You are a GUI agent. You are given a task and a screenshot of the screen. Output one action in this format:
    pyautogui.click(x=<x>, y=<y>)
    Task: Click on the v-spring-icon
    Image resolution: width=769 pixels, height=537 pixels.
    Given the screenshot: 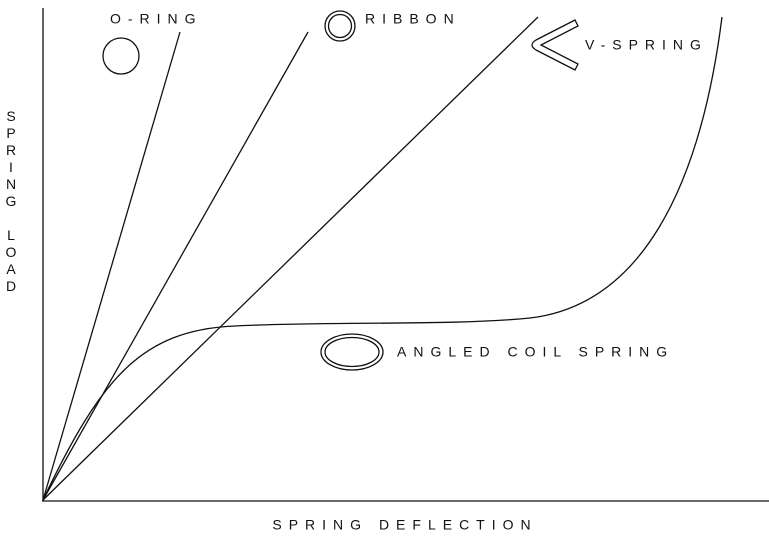 What is the action you would take?
    pyautogui.click(x=555, y=45)
    